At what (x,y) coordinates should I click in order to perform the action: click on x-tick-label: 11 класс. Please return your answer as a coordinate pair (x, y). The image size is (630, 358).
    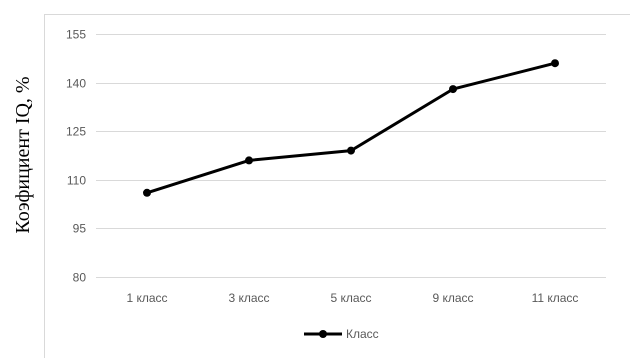
    Looking at the image, I should click on (555, 298).